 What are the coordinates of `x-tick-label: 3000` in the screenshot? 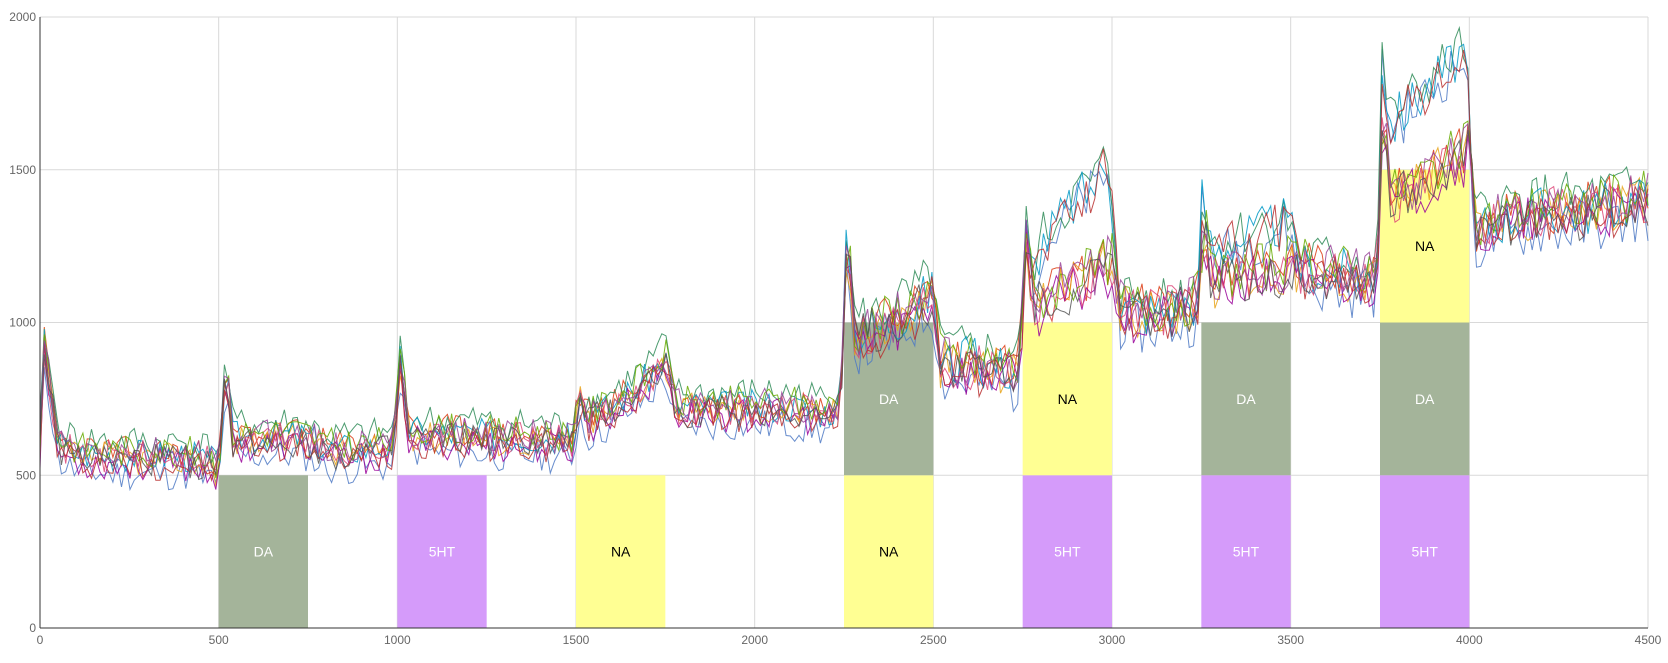 It's located at (1112, 640).